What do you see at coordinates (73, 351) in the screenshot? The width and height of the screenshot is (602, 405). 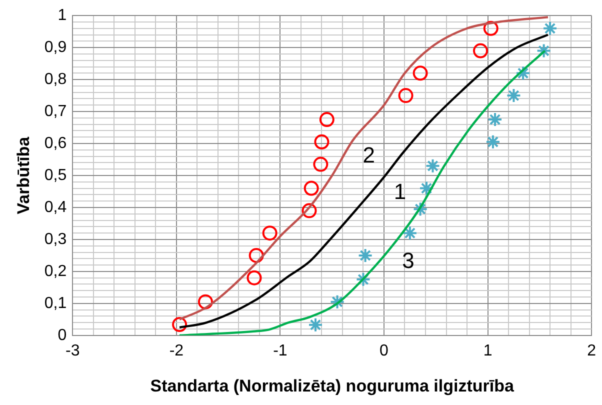 I see `x-tick-label: -3` at bounding box center [73, 351].